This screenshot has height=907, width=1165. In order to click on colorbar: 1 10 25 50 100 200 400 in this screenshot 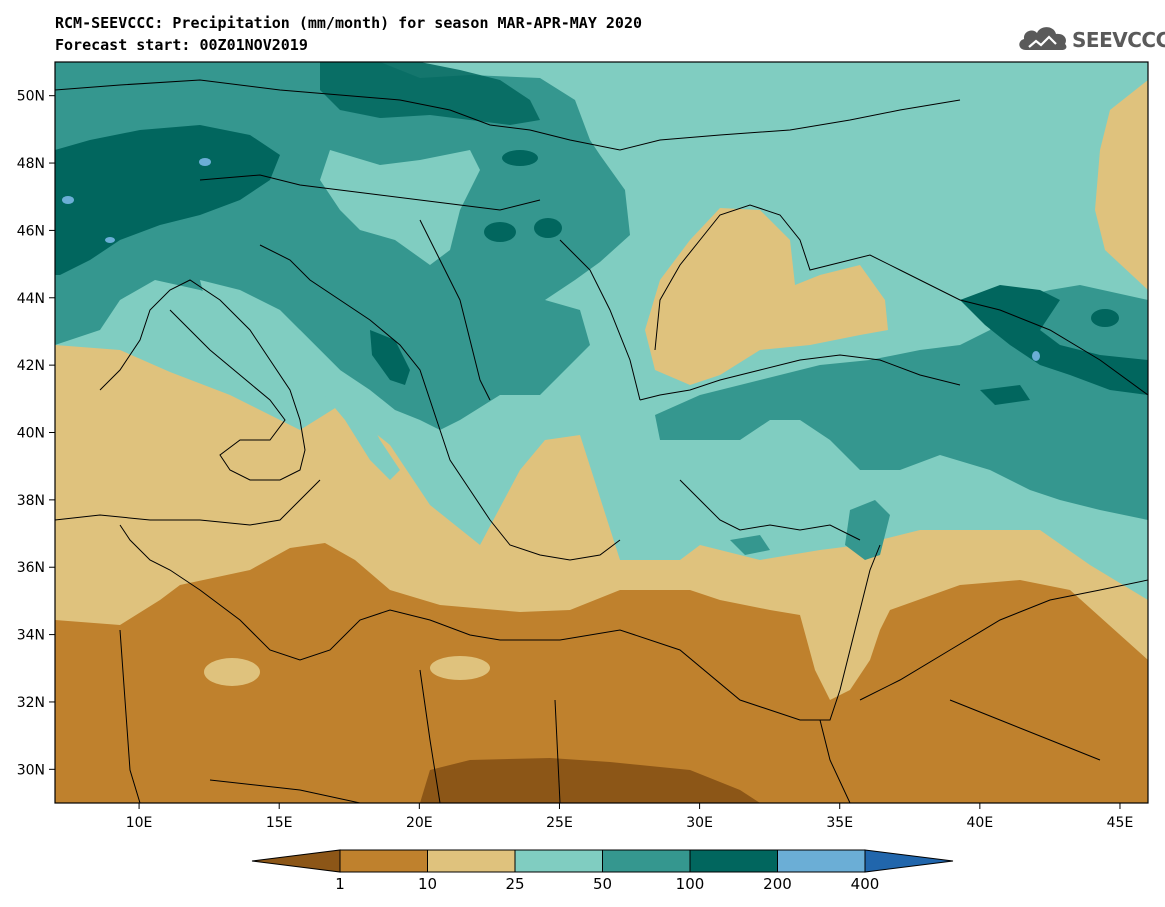, I will do `click(602, 871)`.